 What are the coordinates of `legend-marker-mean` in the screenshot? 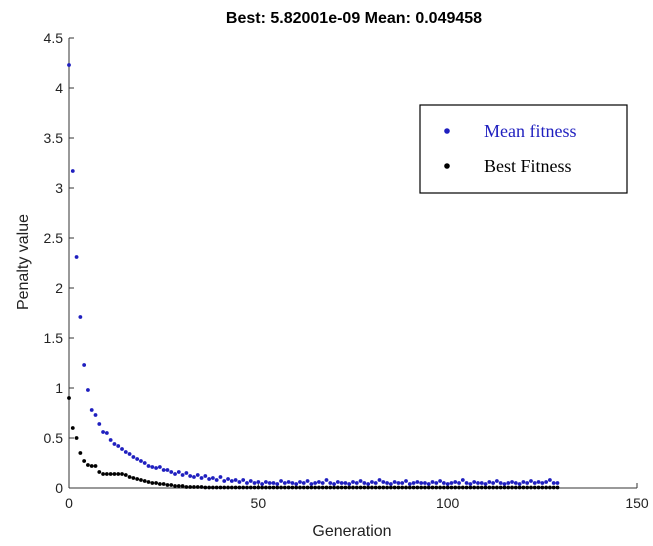 It's located at (447, 131).